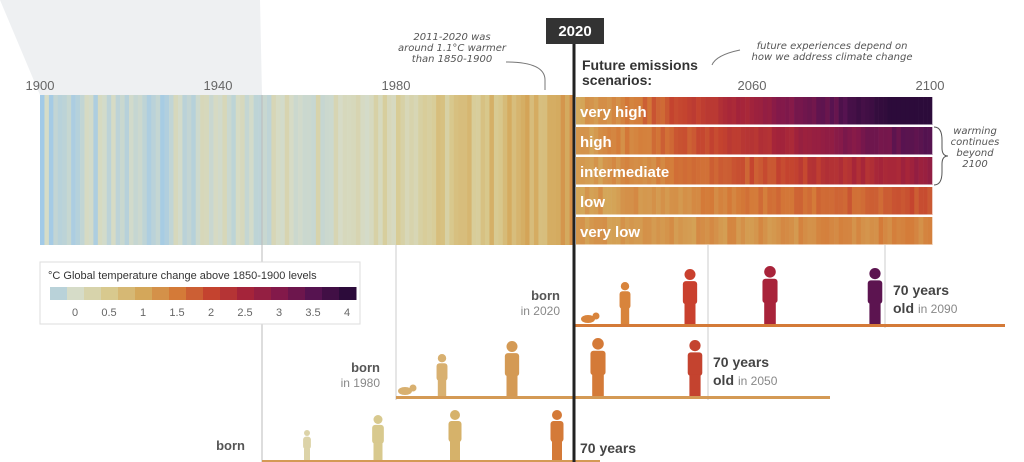 Image resolution: width=1024 pixels, height=462 pixels. I want to click on backdrop, so click(131, 47).